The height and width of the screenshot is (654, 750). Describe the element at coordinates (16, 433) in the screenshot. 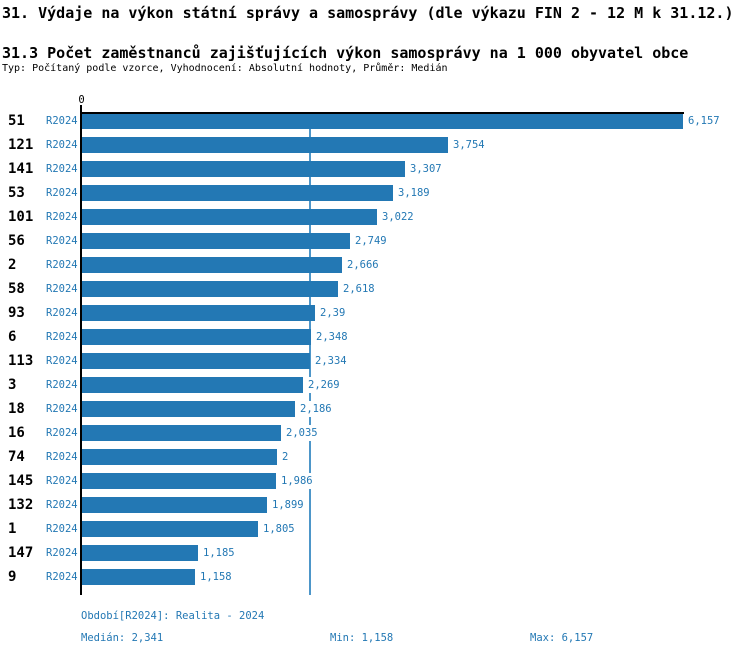

I see `row-category-label: 16` at that location.